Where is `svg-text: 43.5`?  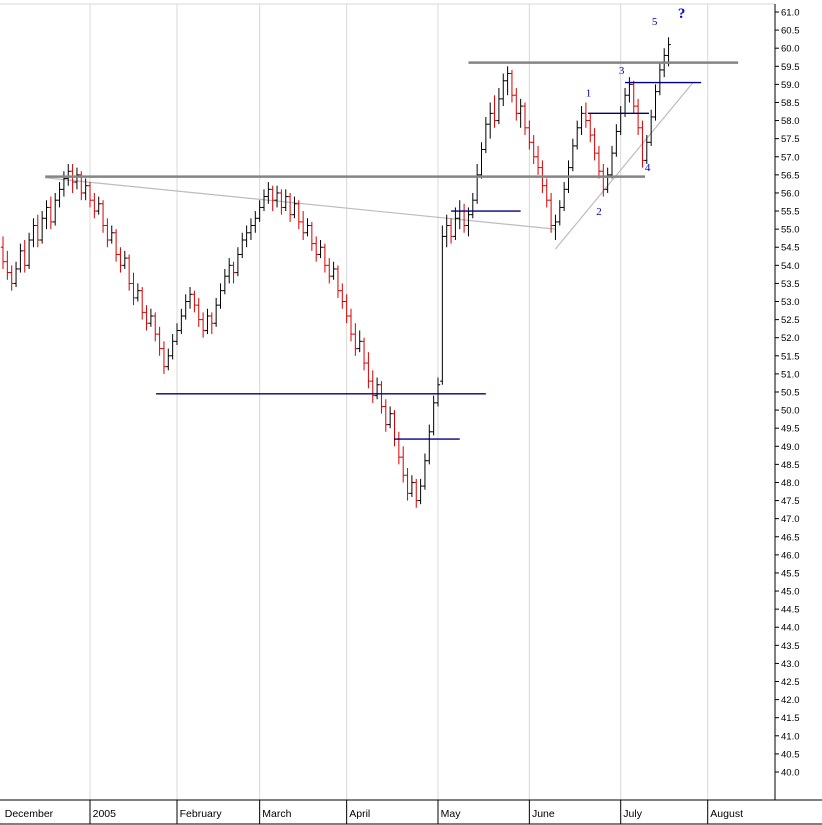 svg-text: 43.5 is located at coordinates (790, 646).